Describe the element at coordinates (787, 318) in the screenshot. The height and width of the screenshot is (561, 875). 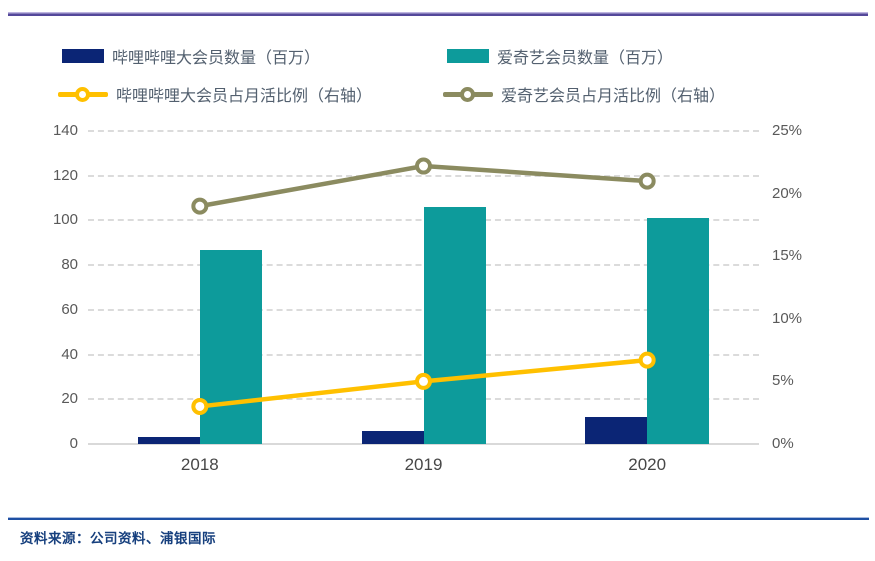
I see `right-axis-tick: 10%` at that location.